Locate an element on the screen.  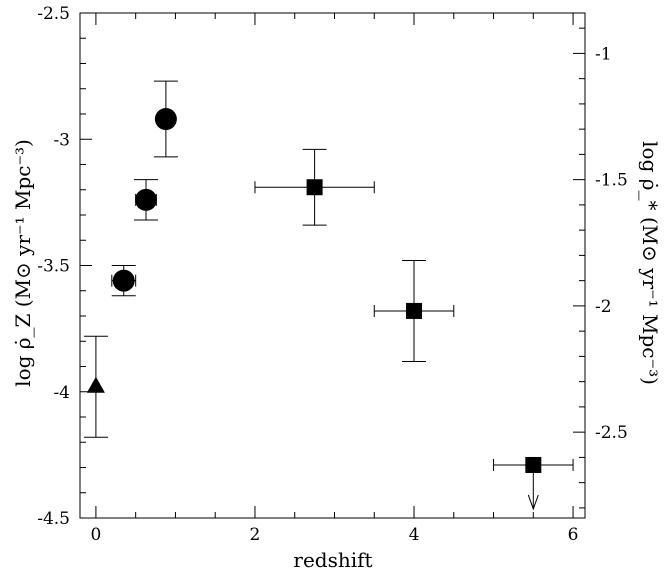
y-left-tick-label: -3 is located at coordinates (61, 140).